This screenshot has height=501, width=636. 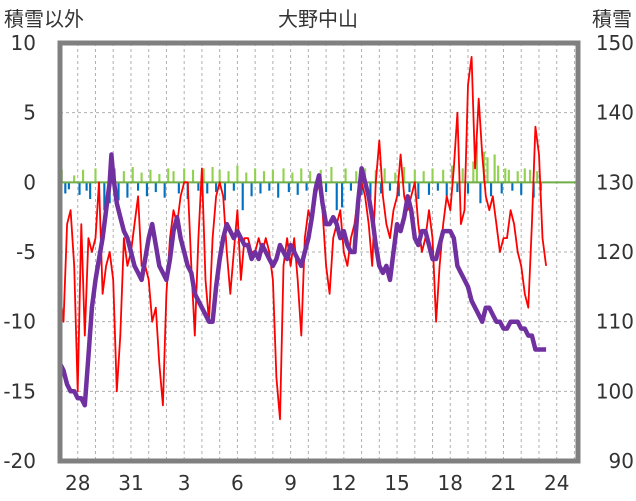 I want to click on y-left-tick-label: -20, so click(x=19, y=461).